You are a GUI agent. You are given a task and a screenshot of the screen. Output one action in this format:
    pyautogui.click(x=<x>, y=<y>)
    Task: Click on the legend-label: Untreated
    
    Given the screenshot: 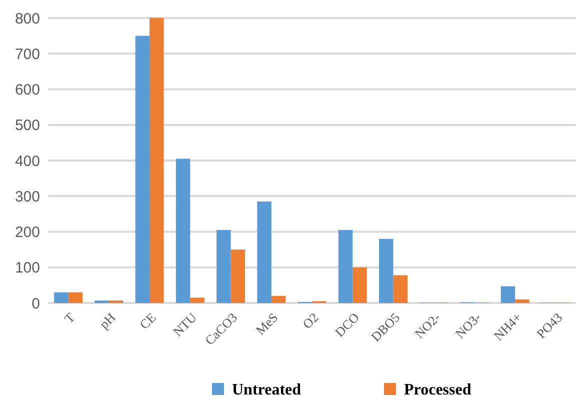 What is the action you would take?
    pyautogui.click(x=267, y=390)
    